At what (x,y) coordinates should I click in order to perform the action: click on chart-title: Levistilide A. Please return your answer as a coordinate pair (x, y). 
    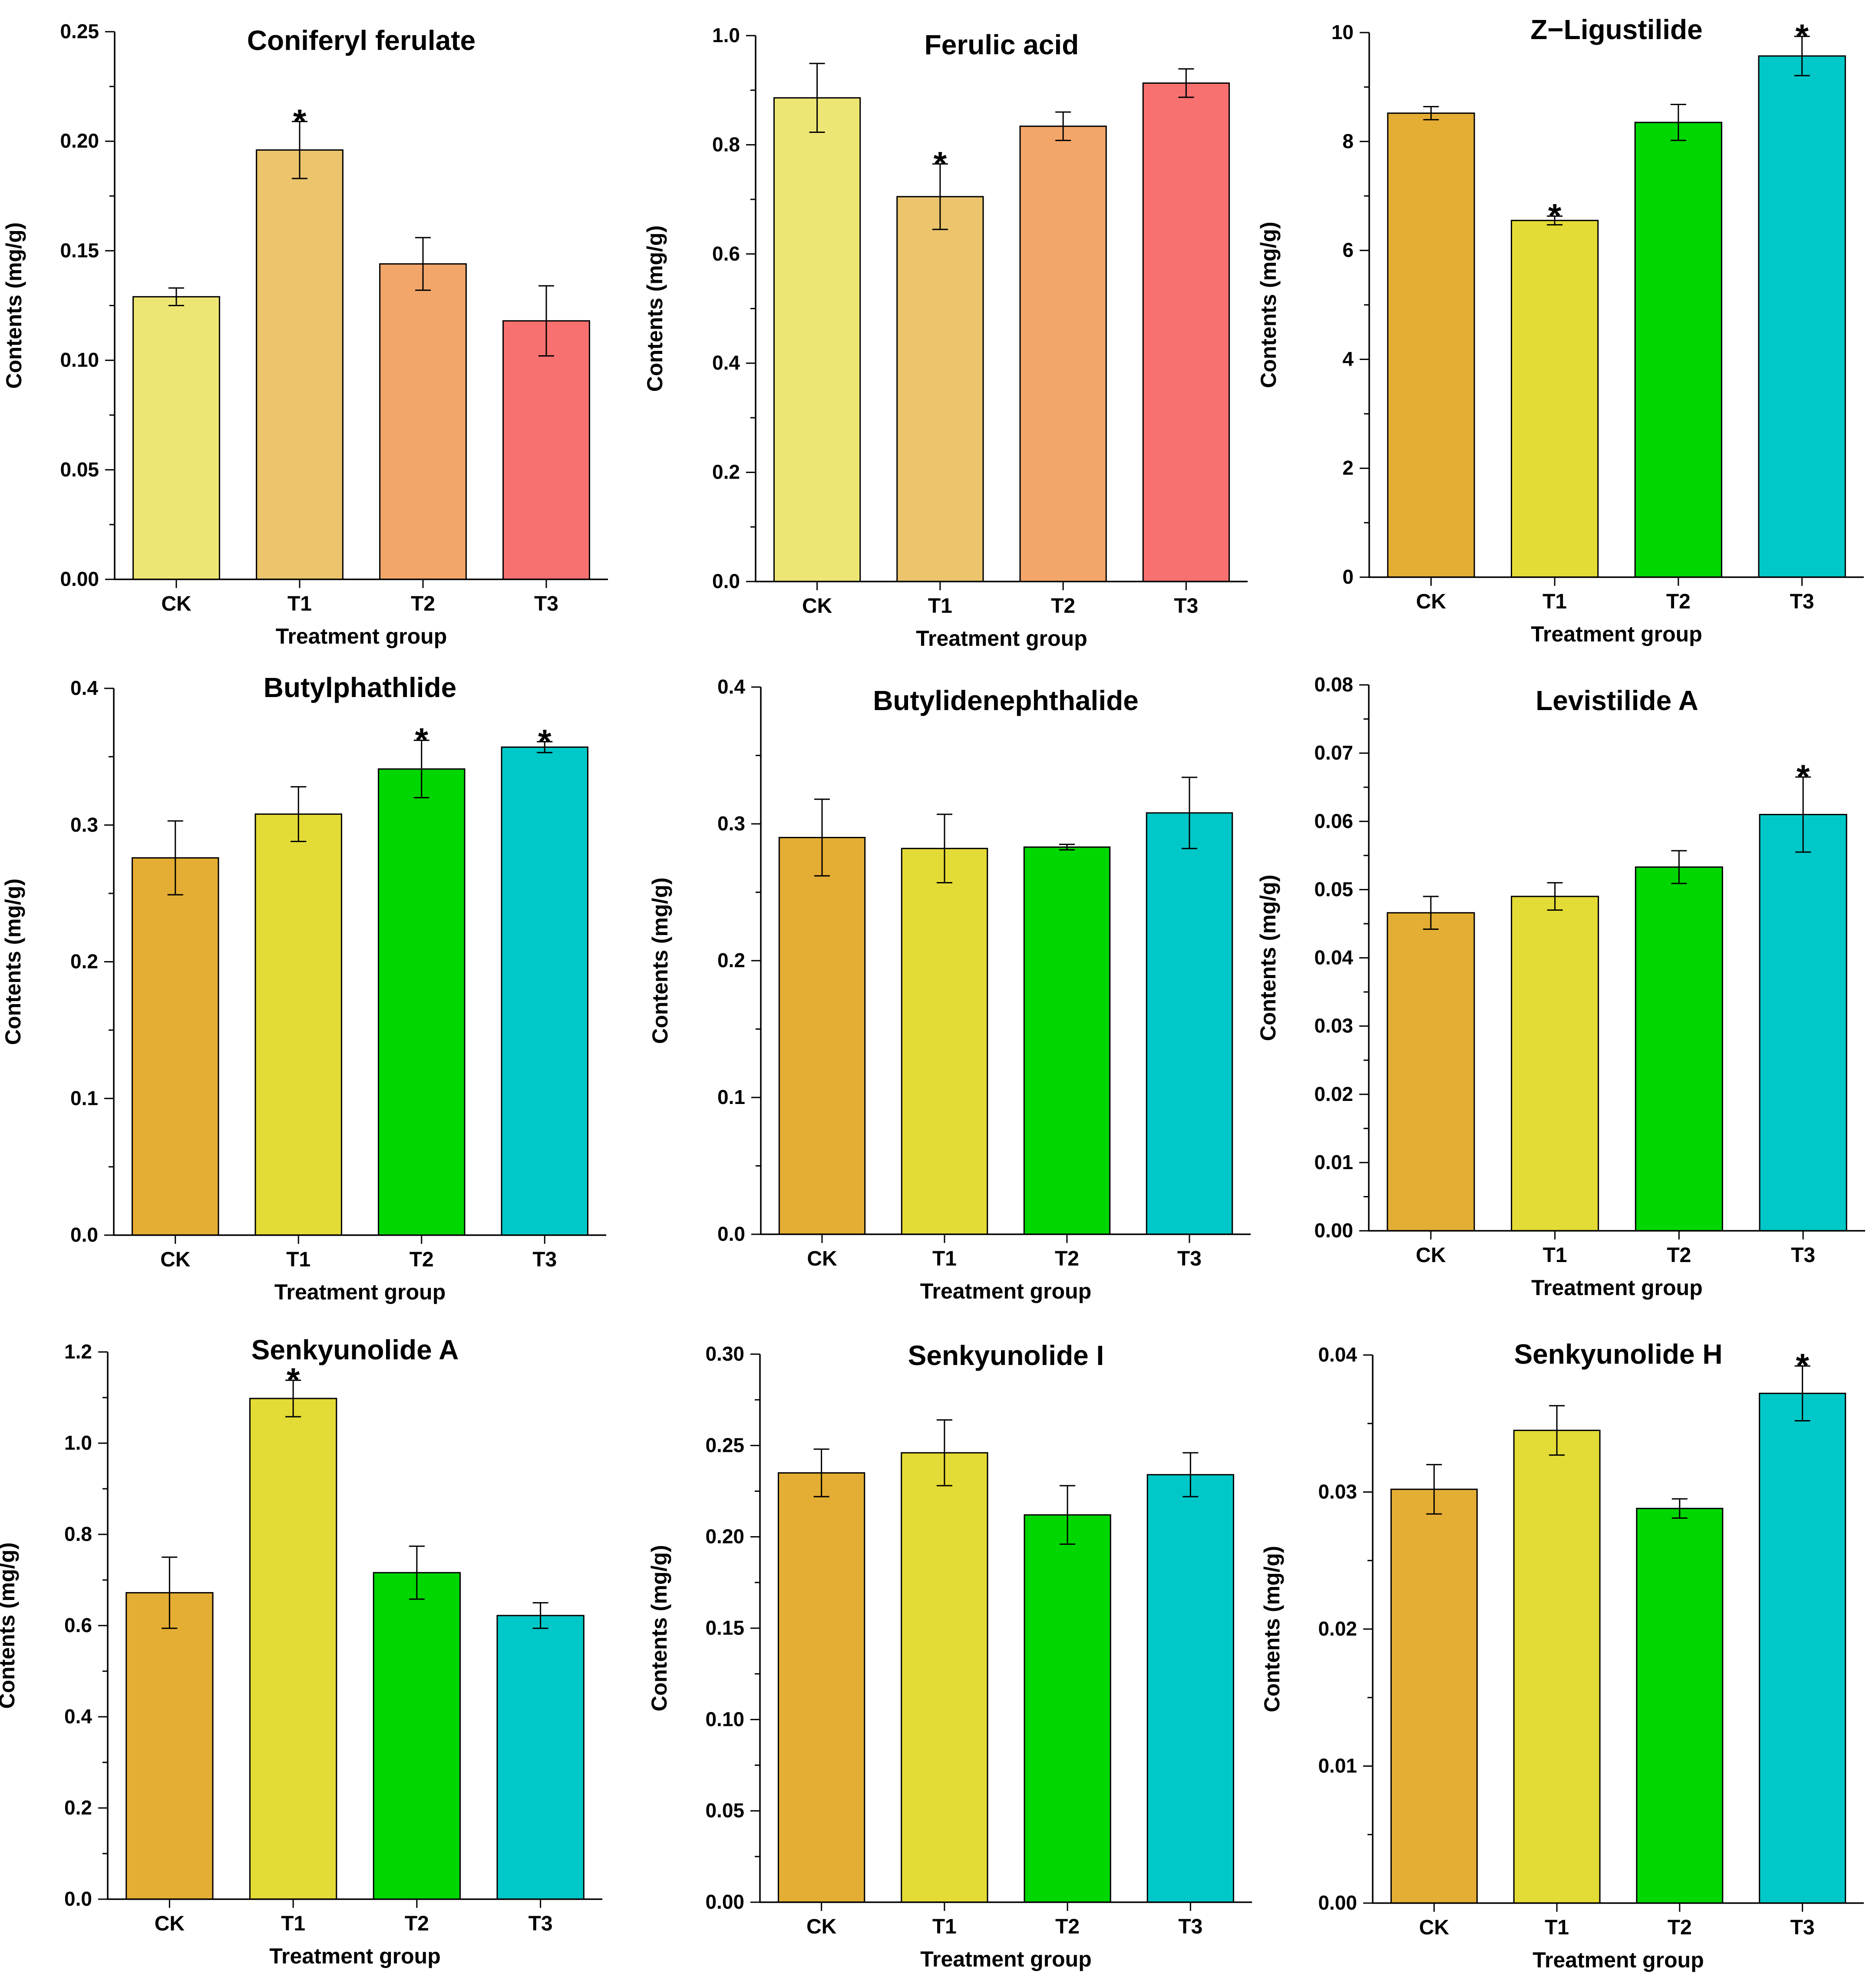
    Looking at the image, I should click on (1617, 700).